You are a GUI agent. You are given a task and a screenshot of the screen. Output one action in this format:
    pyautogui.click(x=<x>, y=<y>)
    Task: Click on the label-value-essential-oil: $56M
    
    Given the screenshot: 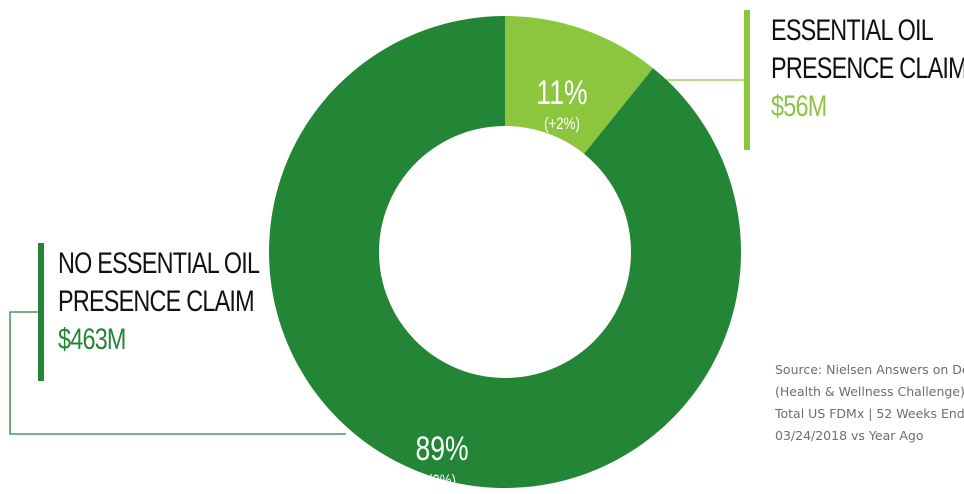 What is the action you would take?
    pyautogui.click(x=799, y=106)
    